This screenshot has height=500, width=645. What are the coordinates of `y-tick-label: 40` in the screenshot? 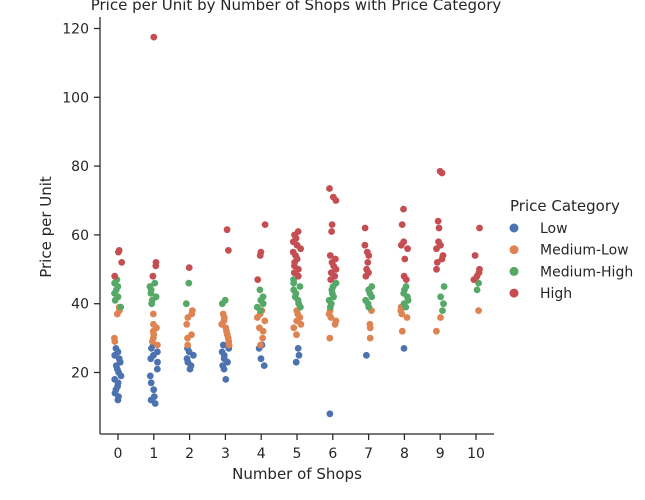 It's located at (80, 305).